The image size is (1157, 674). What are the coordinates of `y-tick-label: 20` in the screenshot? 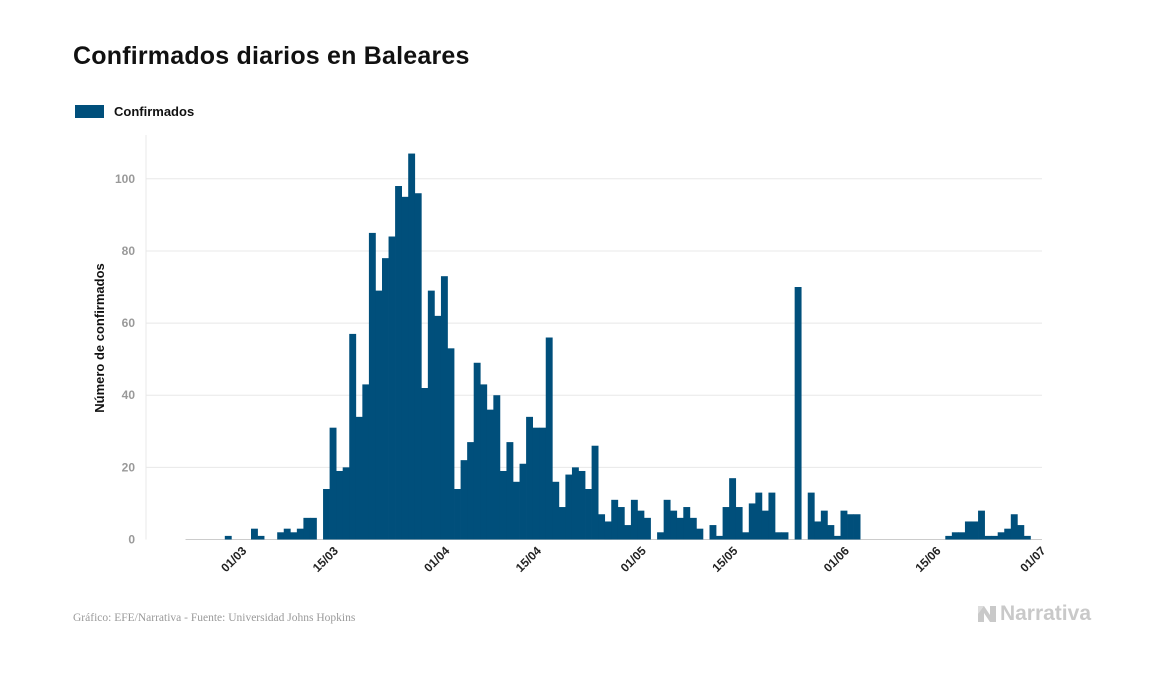 It's located at (129, 467).